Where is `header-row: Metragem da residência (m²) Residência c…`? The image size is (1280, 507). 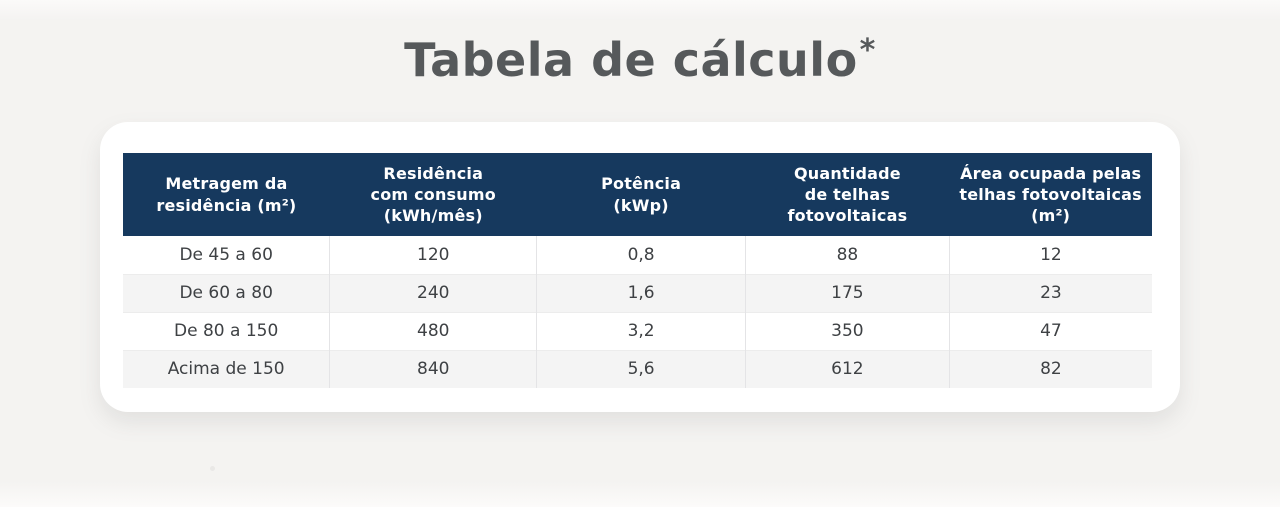
header-row: Metragem da residência (m²) Residência c… is located at coordinates (637, 194).